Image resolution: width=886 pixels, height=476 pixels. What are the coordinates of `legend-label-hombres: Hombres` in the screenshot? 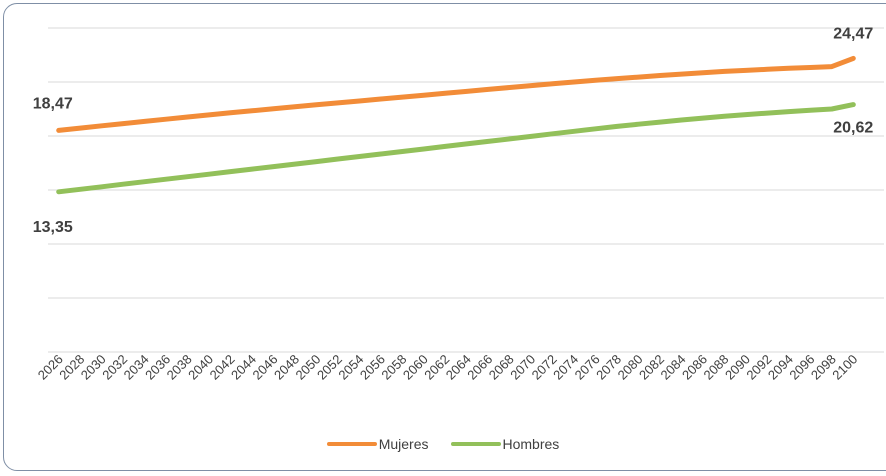 It's located at (531, 444).